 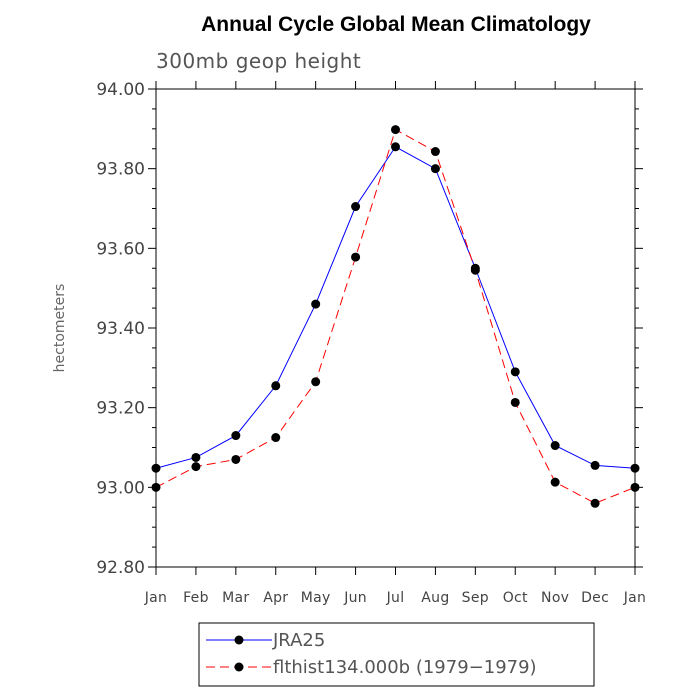 What do you see at coordinates (120, 249) in the screenshot?
I see `y-tick-label: 93.60` at bounding box center [120, 249].